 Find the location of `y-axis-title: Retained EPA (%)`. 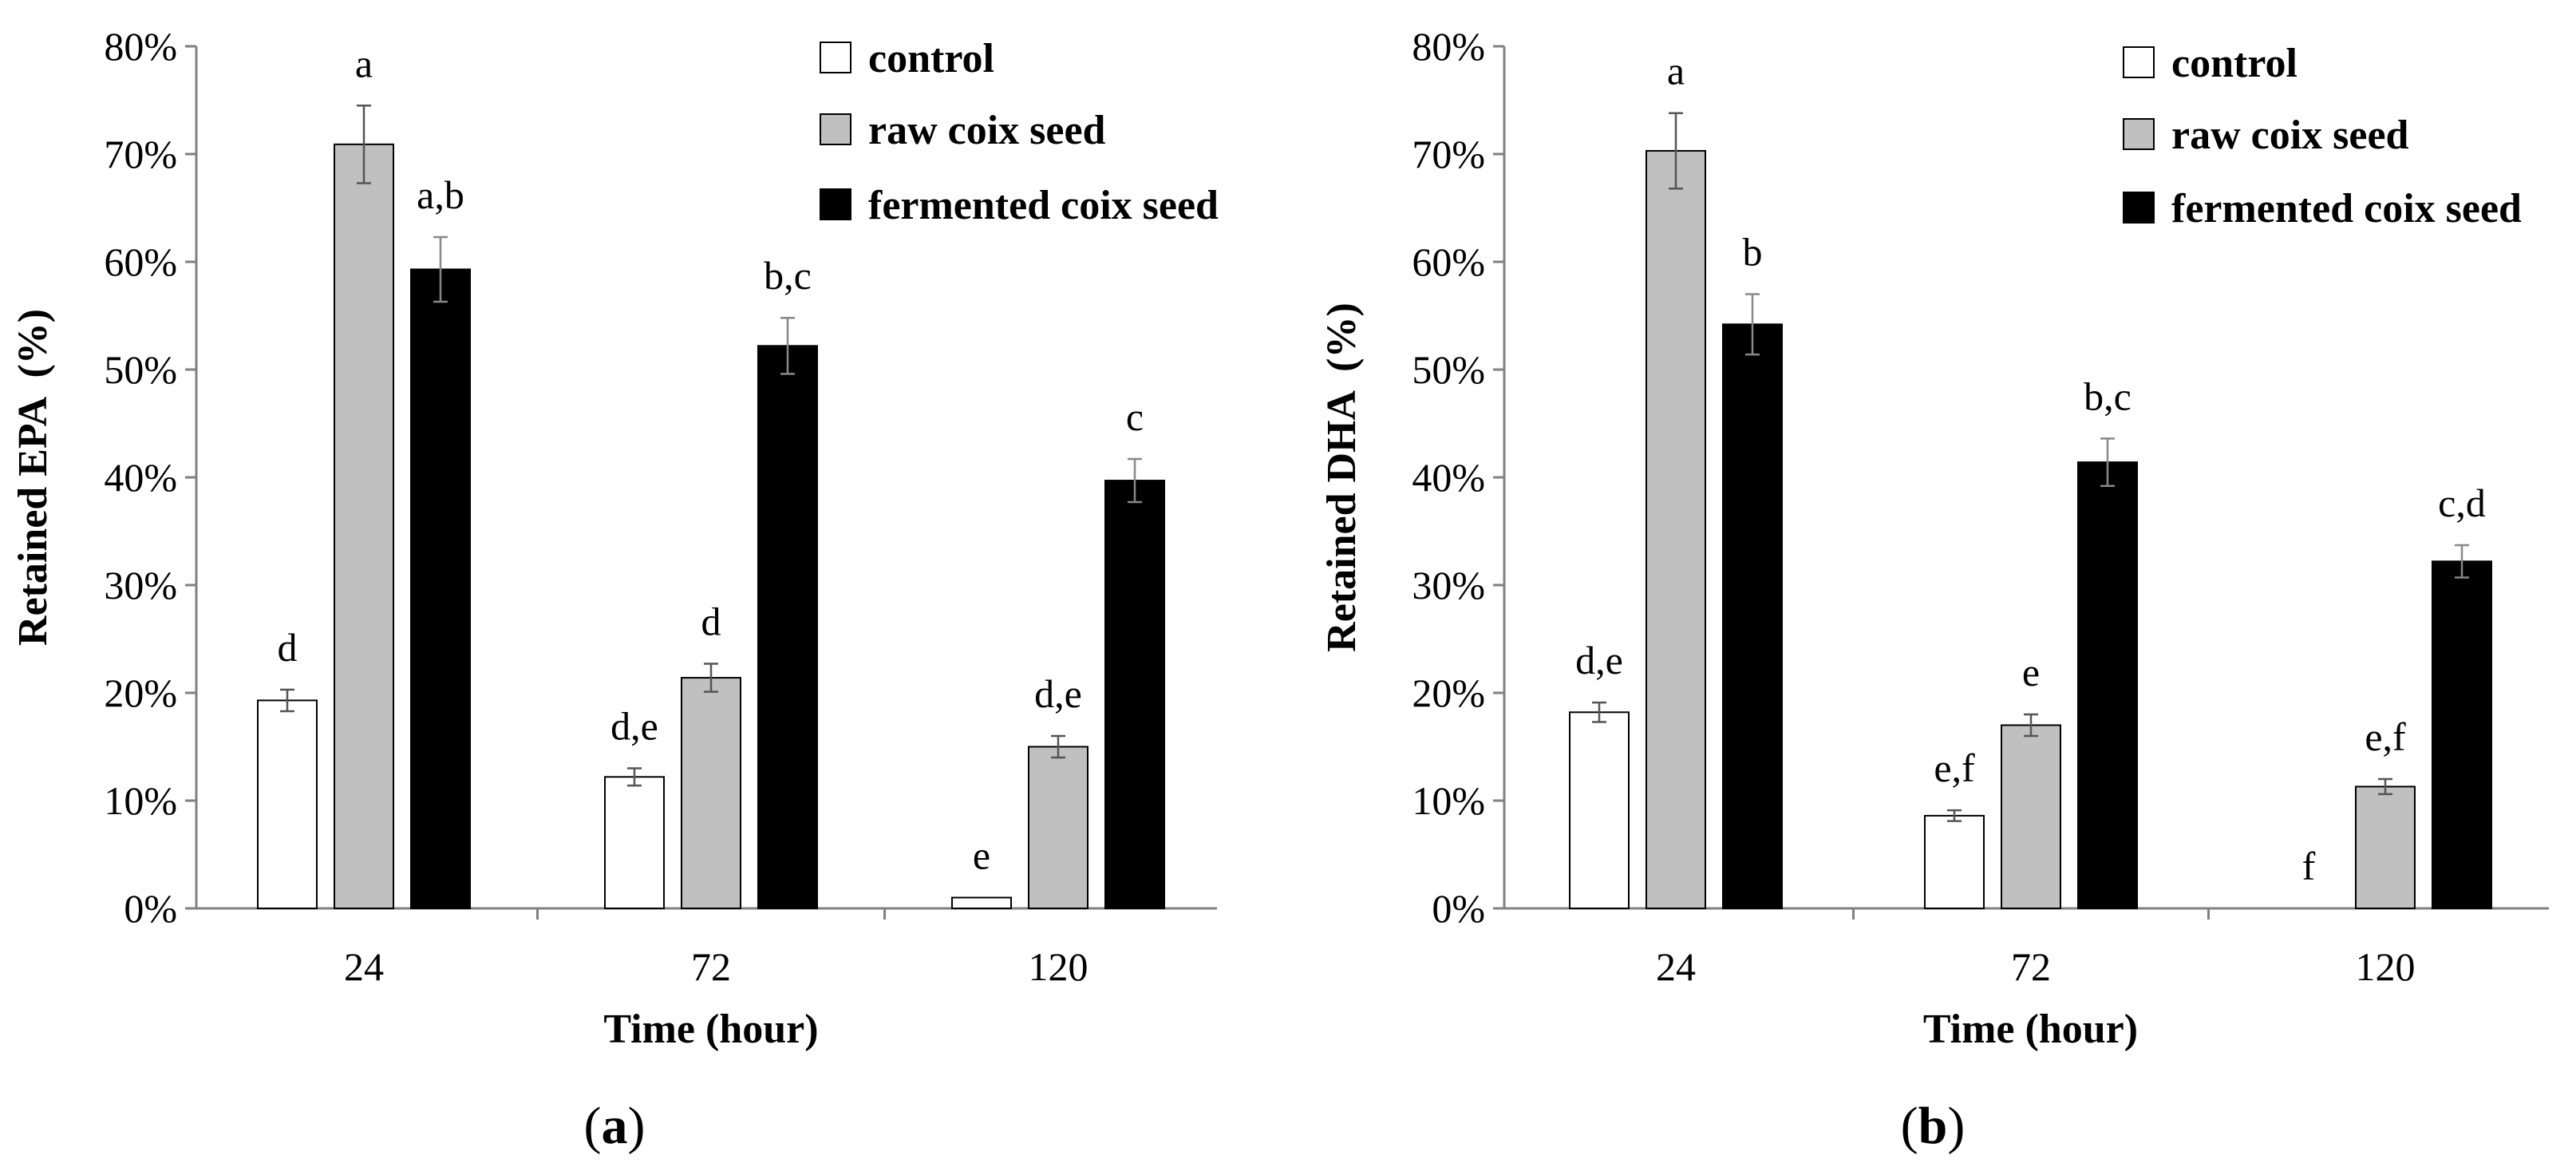

y-axis-title: Retained EPA (%) is located at coordinates (33, 477).